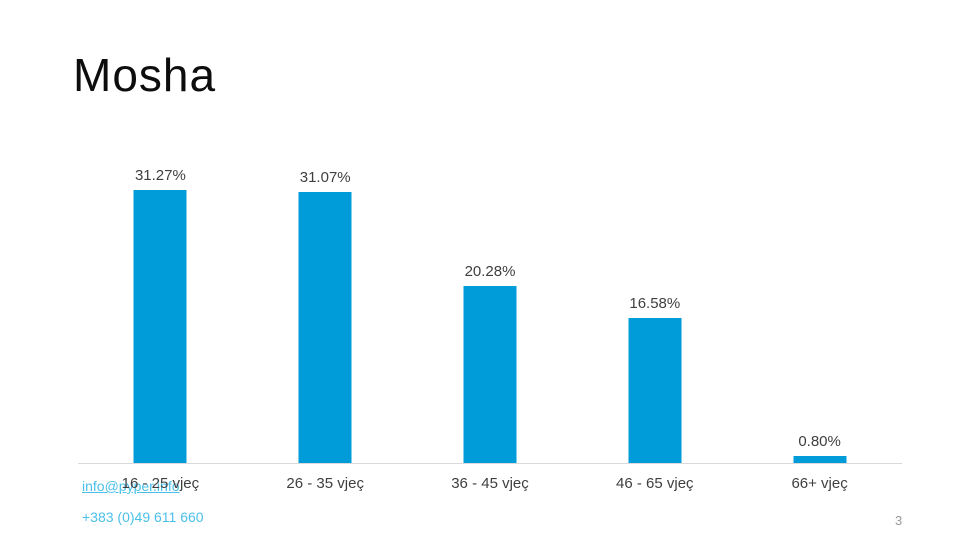 This screenshot has height=551, width=980. Describe the element at coordinates (655, 483) in the screenshot. I see `category-label: 46 - 65 vjeç` at that location.